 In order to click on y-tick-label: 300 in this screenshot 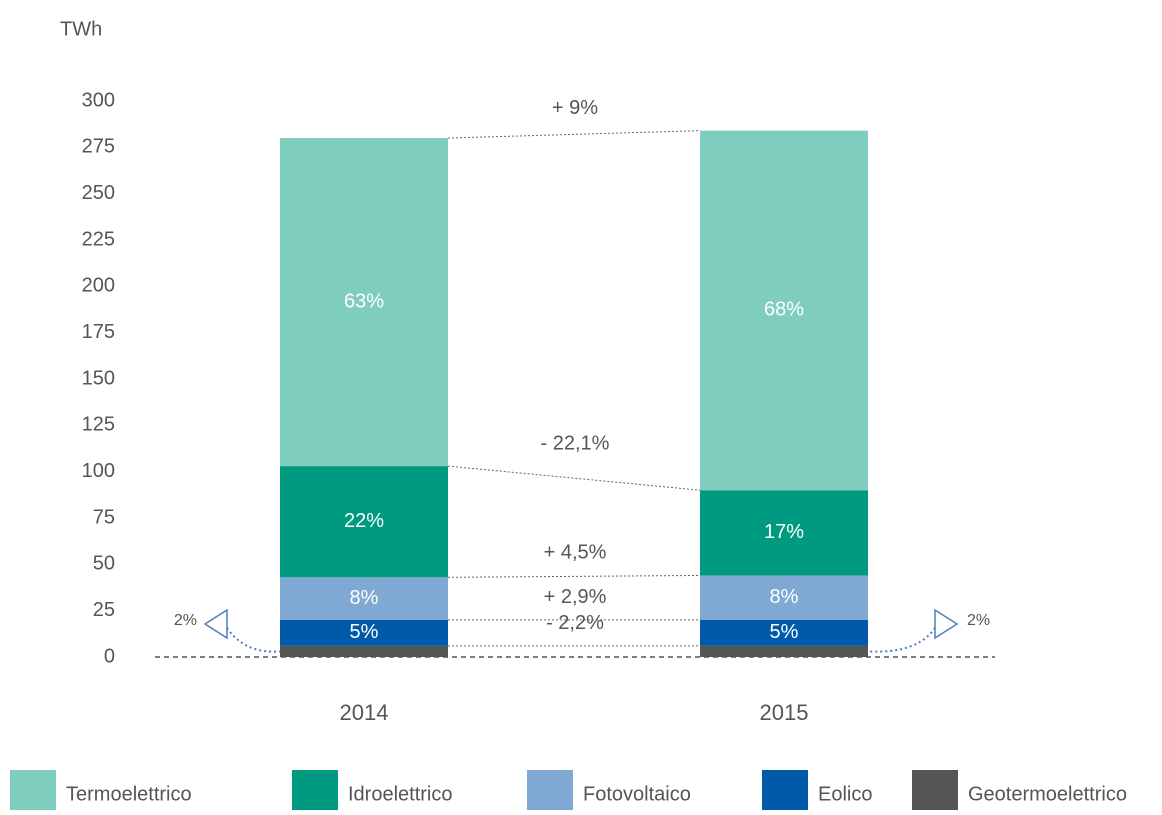, I will do `click(98, 100)`.